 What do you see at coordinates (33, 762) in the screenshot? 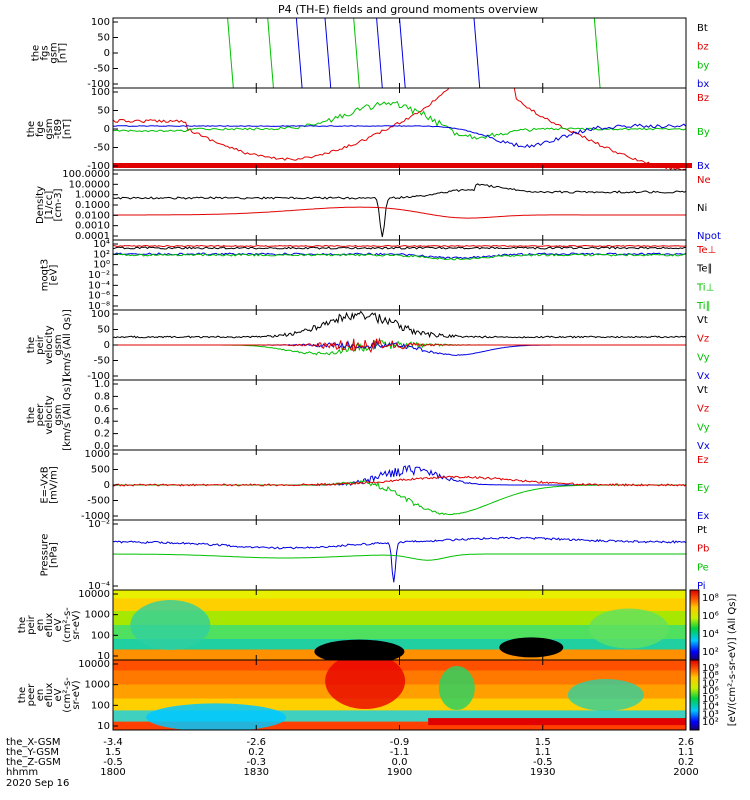
I see `footer-row-label: the_Z-GSM` at bounding box center [33, 762].